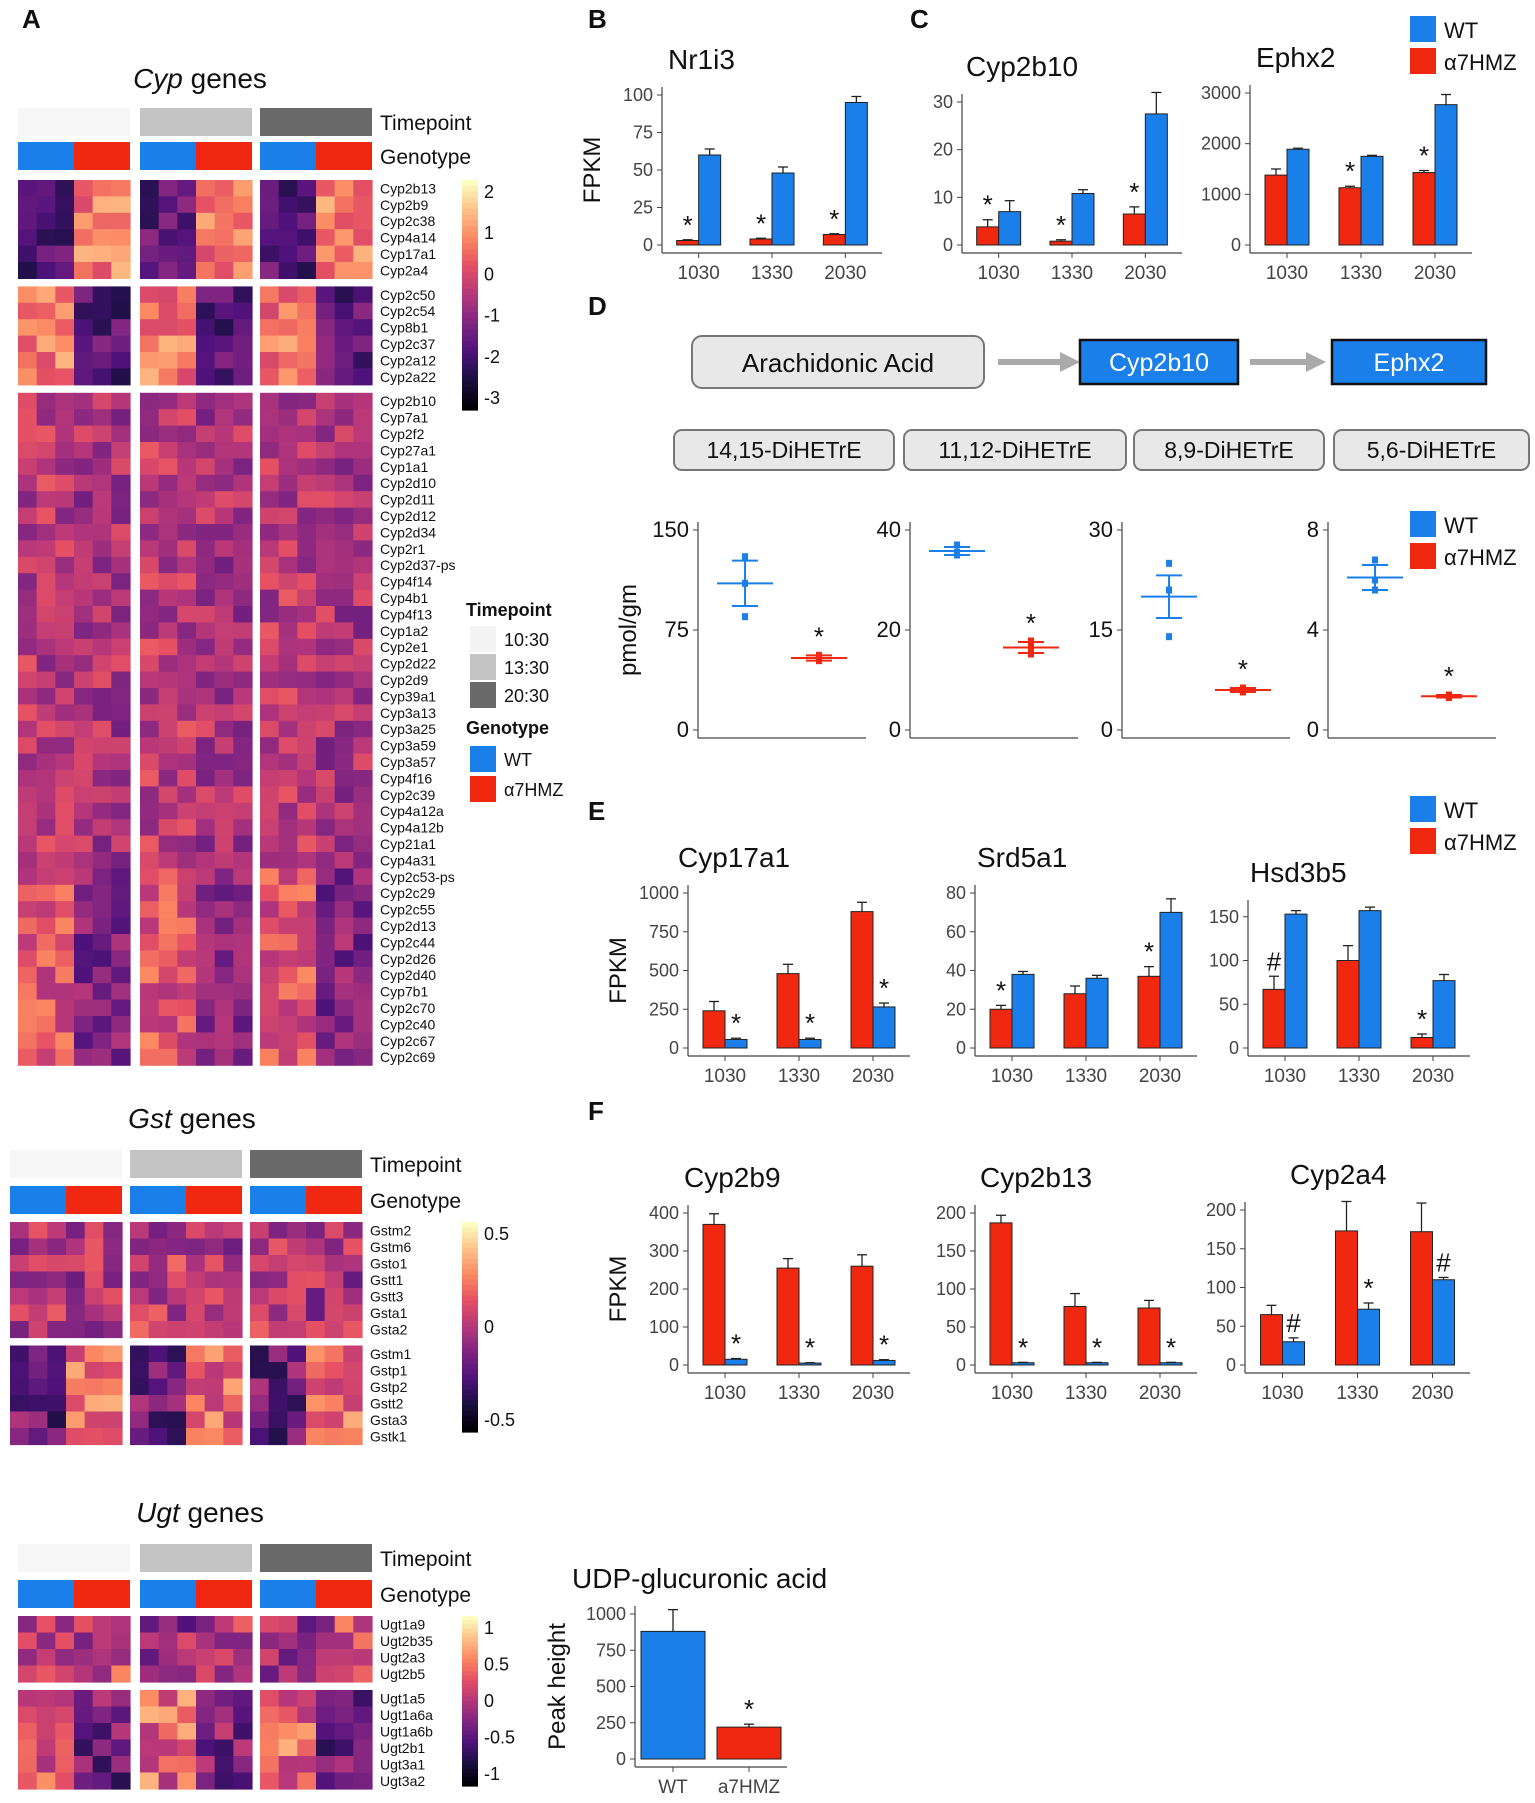  I want to click on legend-bc-swatch-mut, so click(1423, 61).